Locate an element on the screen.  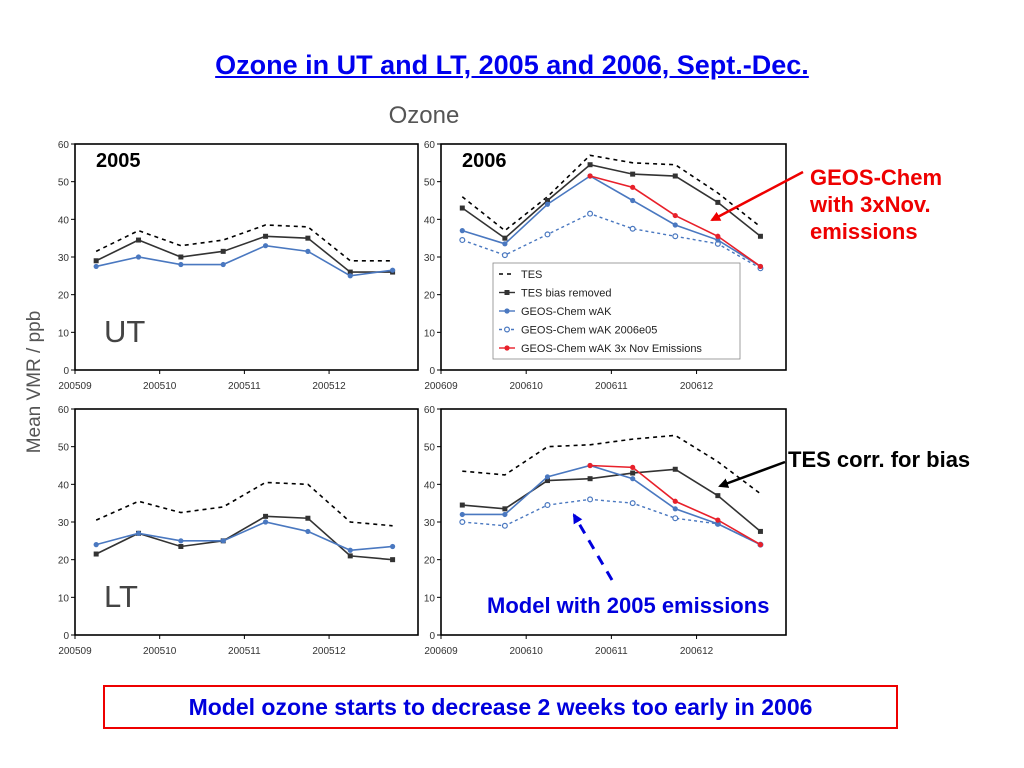
y-tick-label: 0 is located at coordinates (66, 636).